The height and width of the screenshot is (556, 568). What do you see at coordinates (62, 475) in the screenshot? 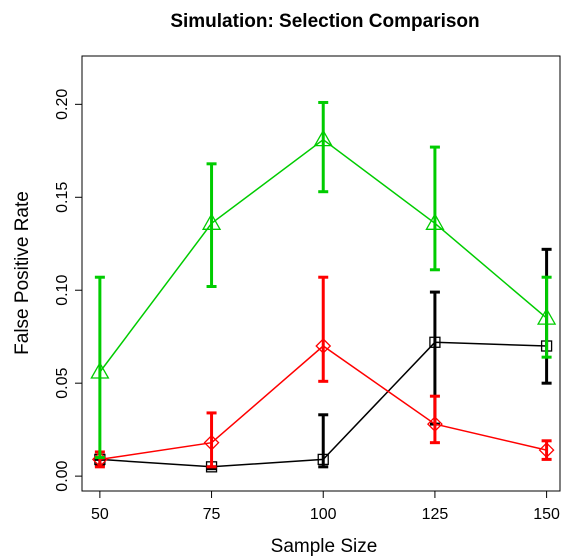
I see `y-tick-label: 0.00` at bounding box center [62, 475].